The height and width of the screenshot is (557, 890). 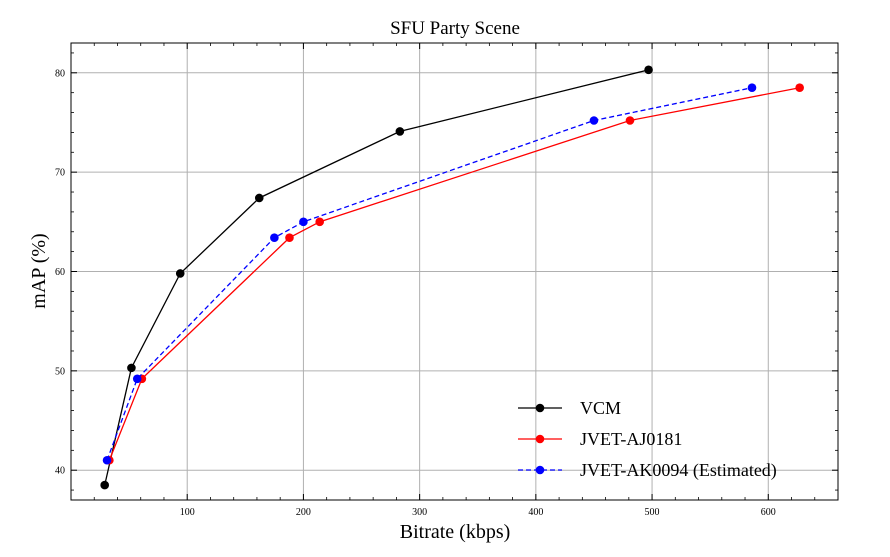 I want to click on y-tick-label: 80, so click(x=60, y=73).